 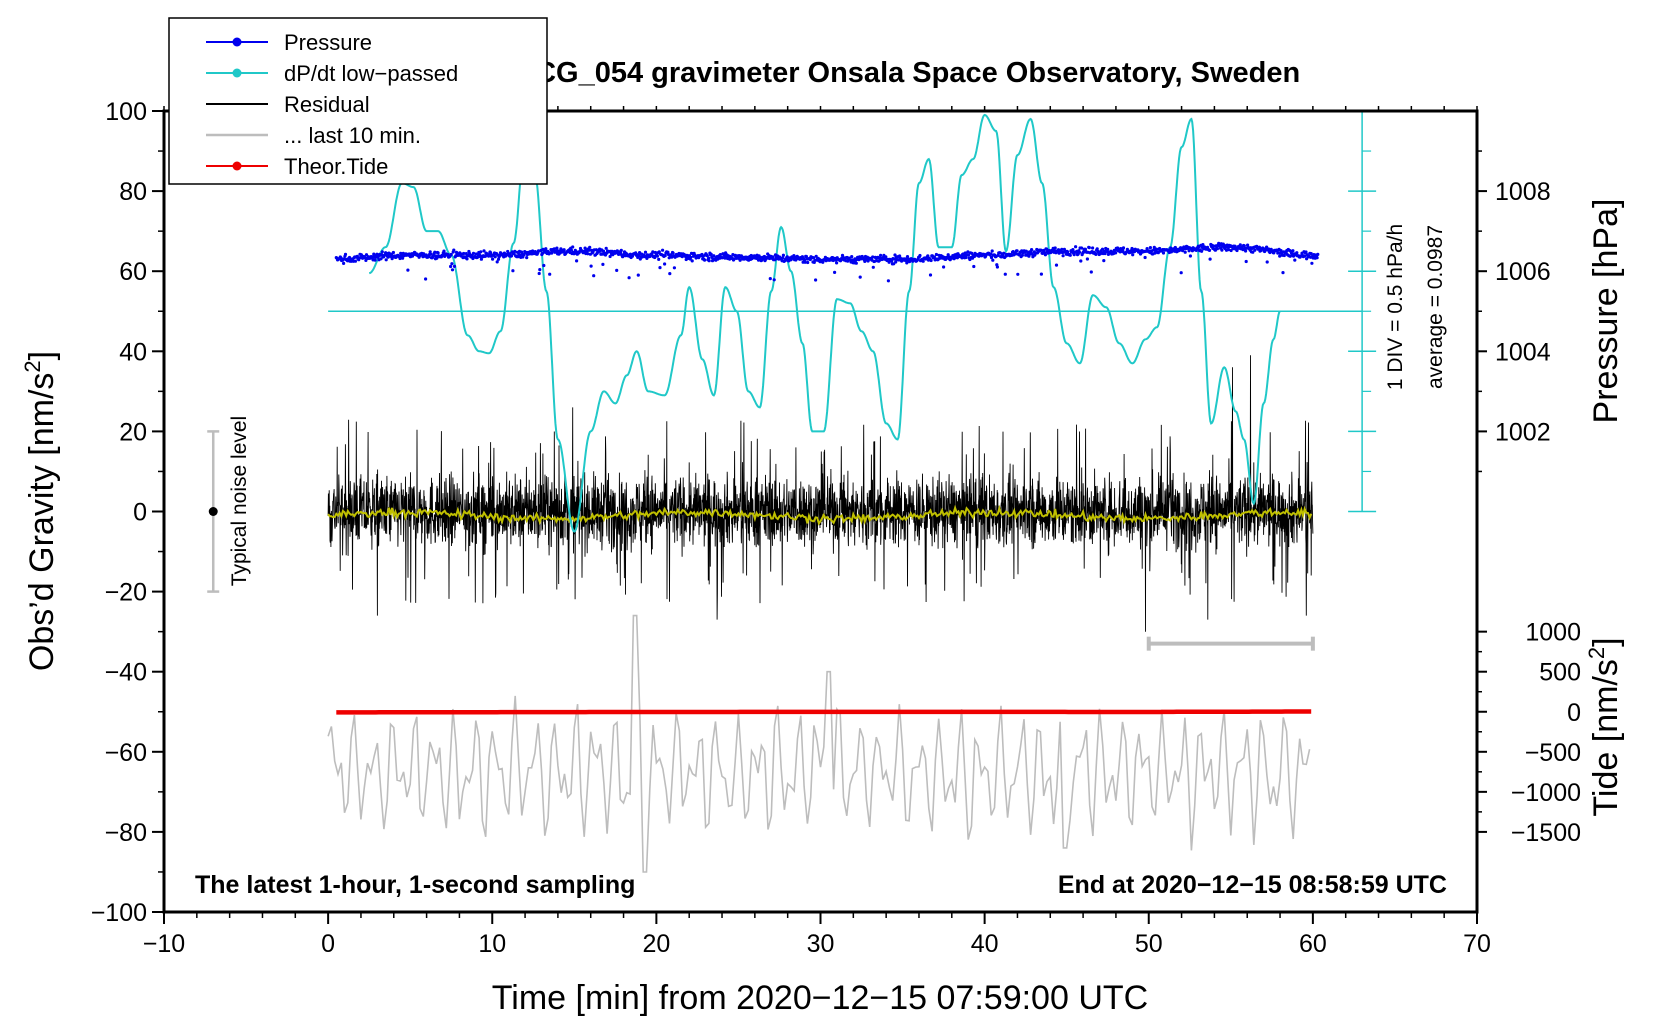 What do you see at coordinates (1596, 653) in the screenshot?
I see `y-axis-label-tide-exp: 2` at bounding box center [1596, 653].